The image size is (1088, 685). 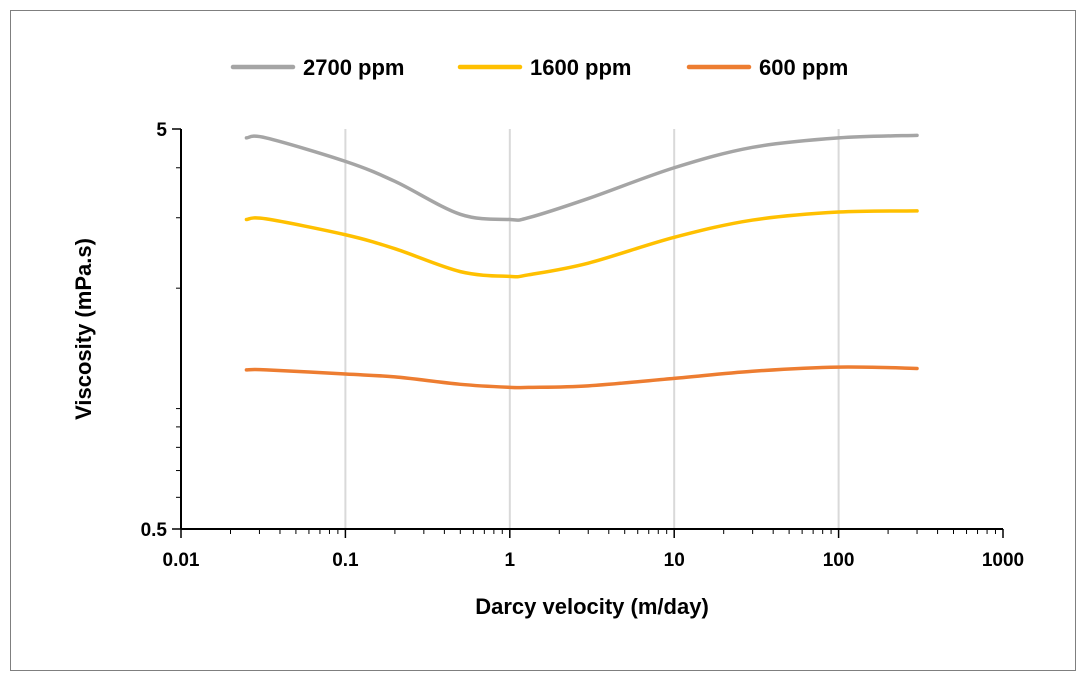 What do you see at coordinates (674, 560) in the screenshot?
I see `x-tick-label: 10` at bounding box center [674, 560].